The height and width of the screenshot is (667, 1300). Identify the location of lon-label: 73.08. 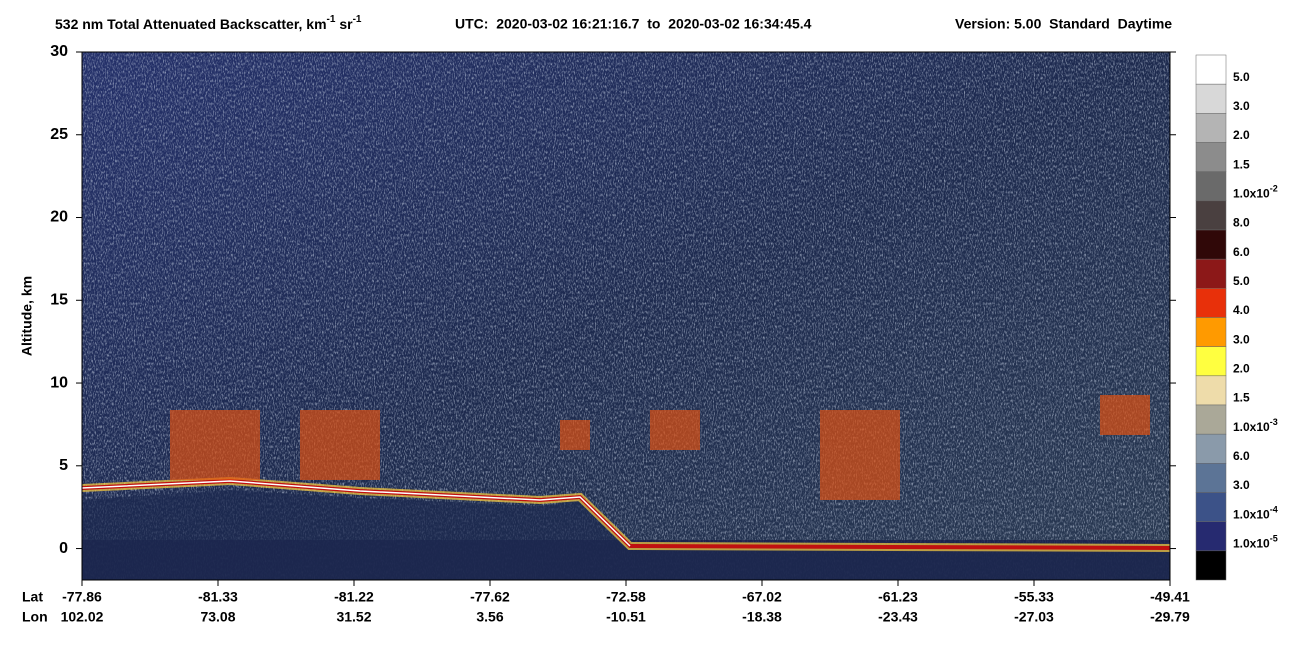
(217, 617).